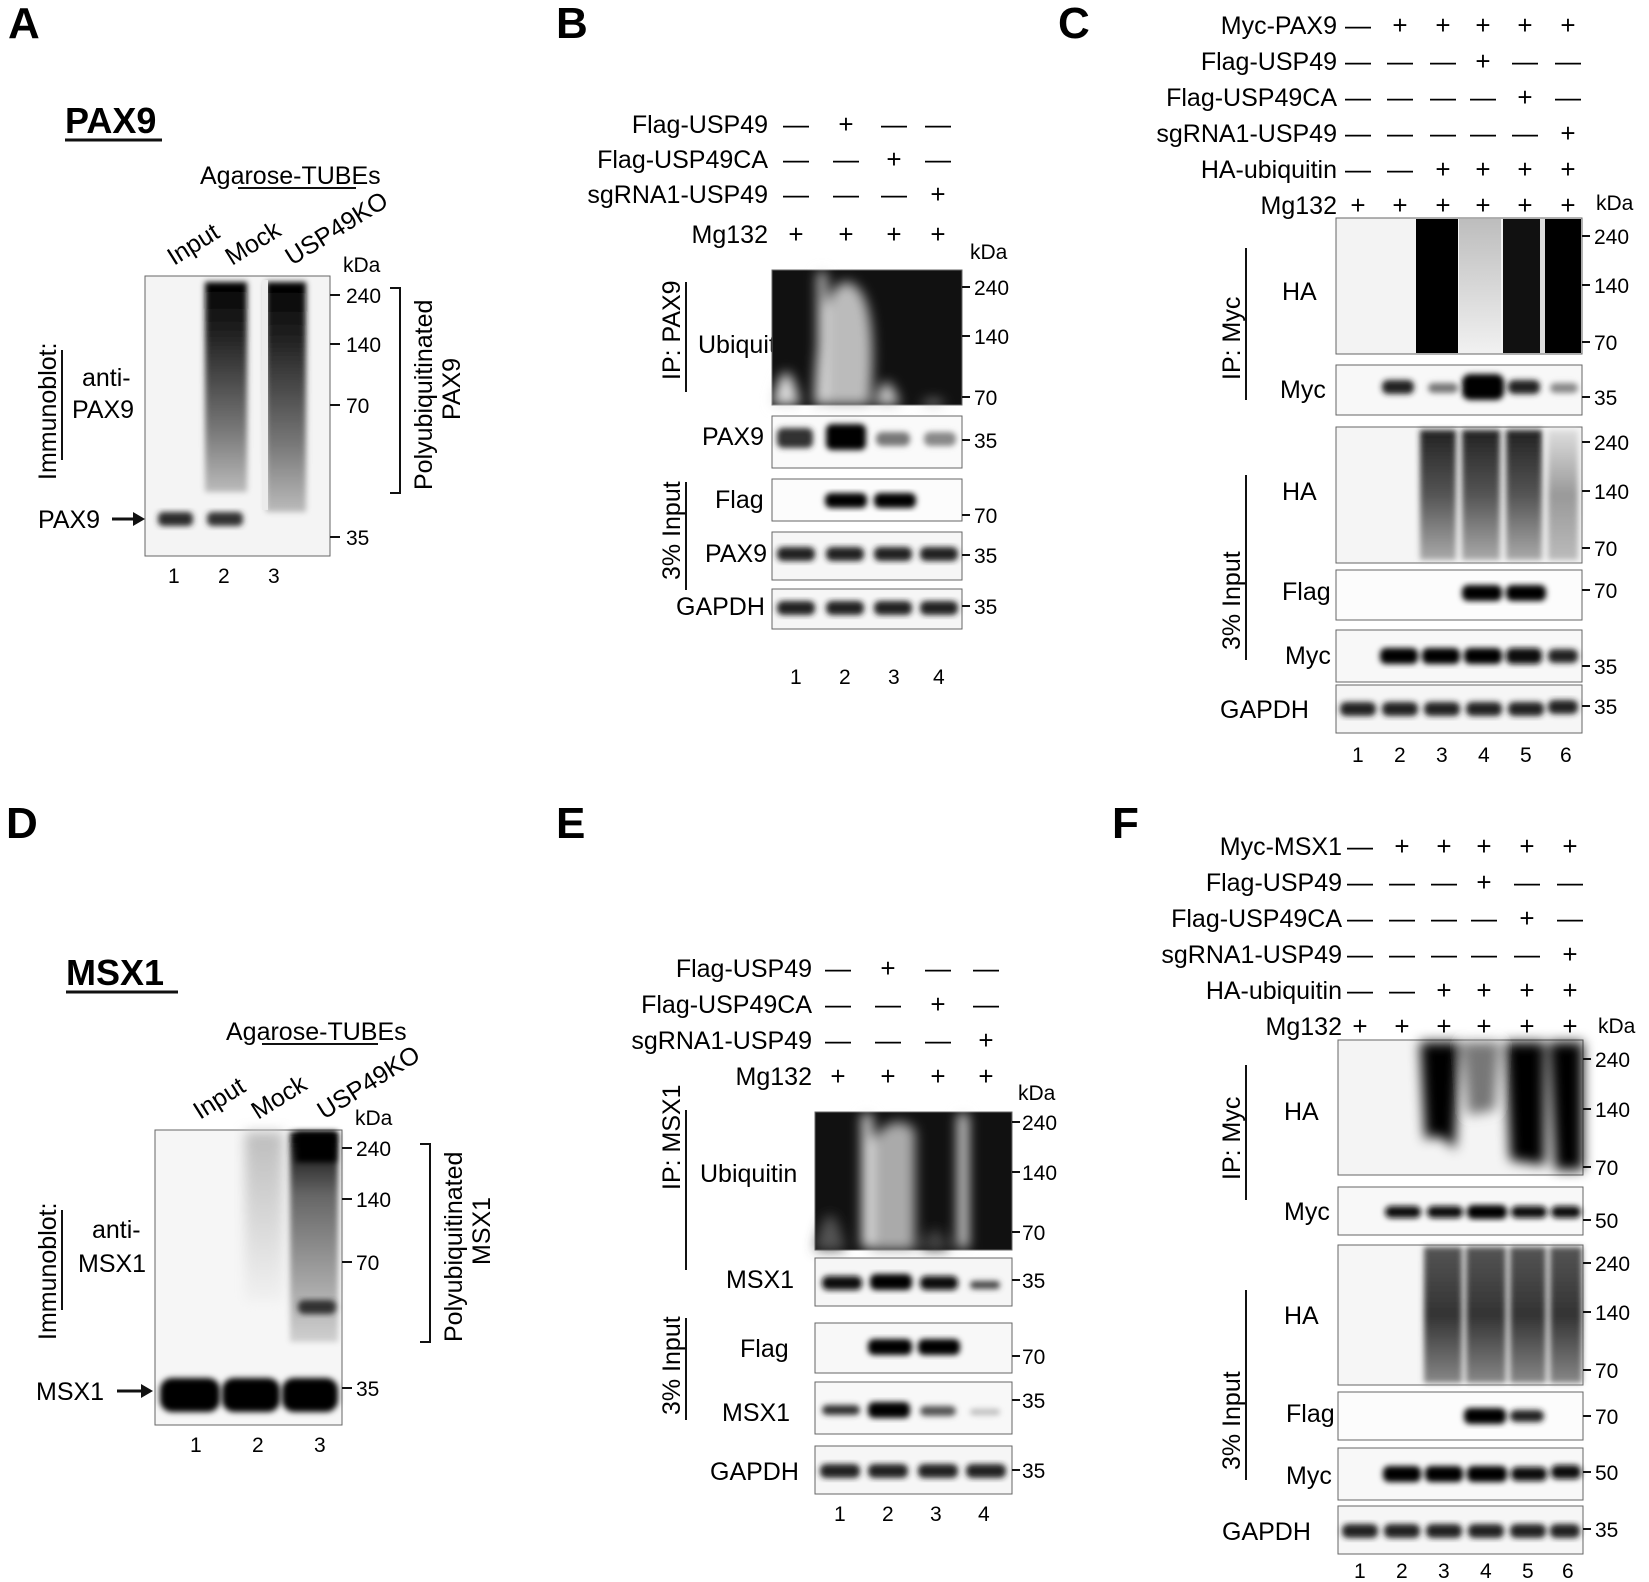 This screenshot has height=1582, width=1649. Describe the element at coordinates (1605, 472) in the screenshot. I see `markers-c: 240 140 70 35 240 140 70 70 35 35` at that location.